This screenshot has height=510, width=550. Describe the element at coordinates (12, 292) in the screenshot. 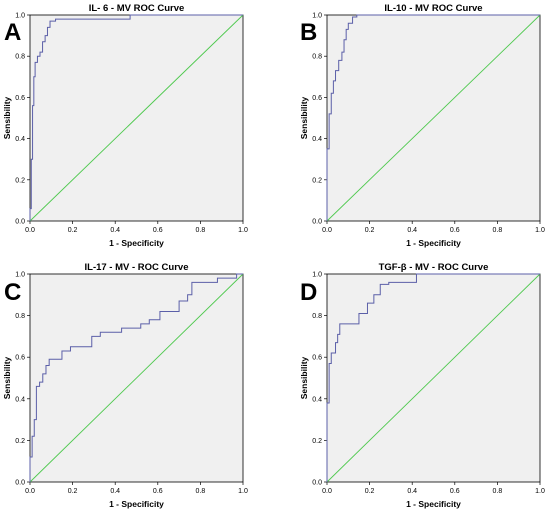

I see `panel-letter: C` at that location.